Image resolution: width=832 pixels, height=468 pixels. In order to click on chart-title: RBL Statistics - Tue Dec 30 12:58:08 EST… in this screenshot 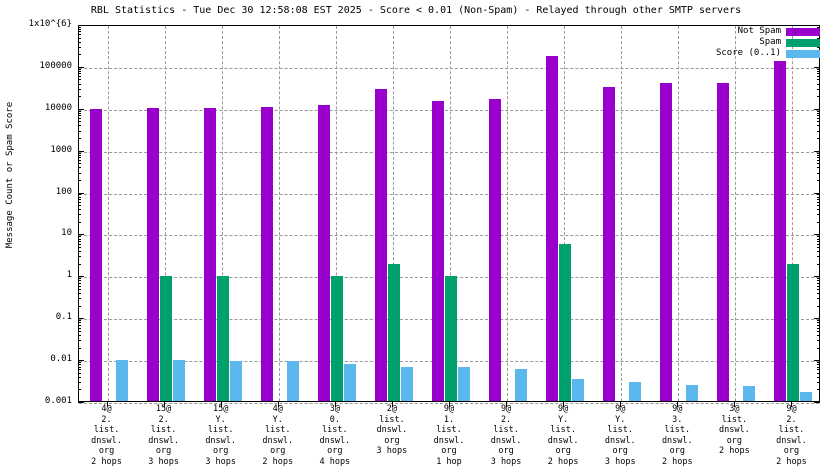, I will do `click(416, 10)`.